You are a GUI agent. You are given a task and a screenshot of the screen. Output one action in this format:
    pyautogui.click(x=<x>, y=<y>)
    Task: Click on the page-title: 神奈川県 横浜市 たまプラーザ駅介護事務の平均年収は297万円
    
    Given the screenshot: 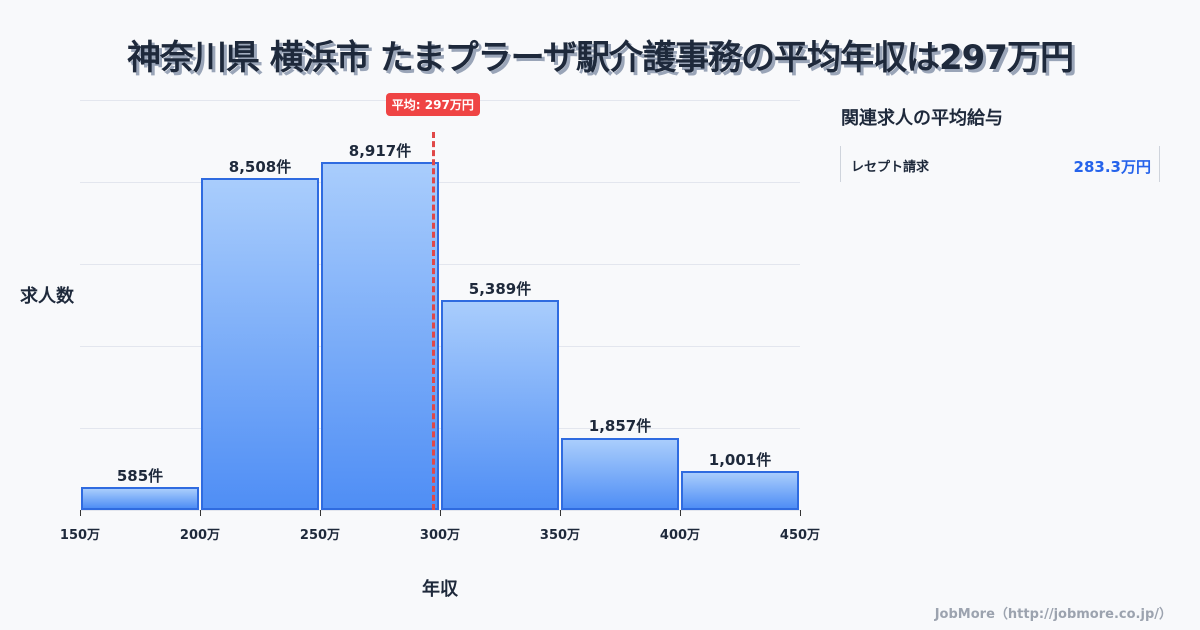 What is the action you would take?
    pyautogui.click(x=600, y=58)
    